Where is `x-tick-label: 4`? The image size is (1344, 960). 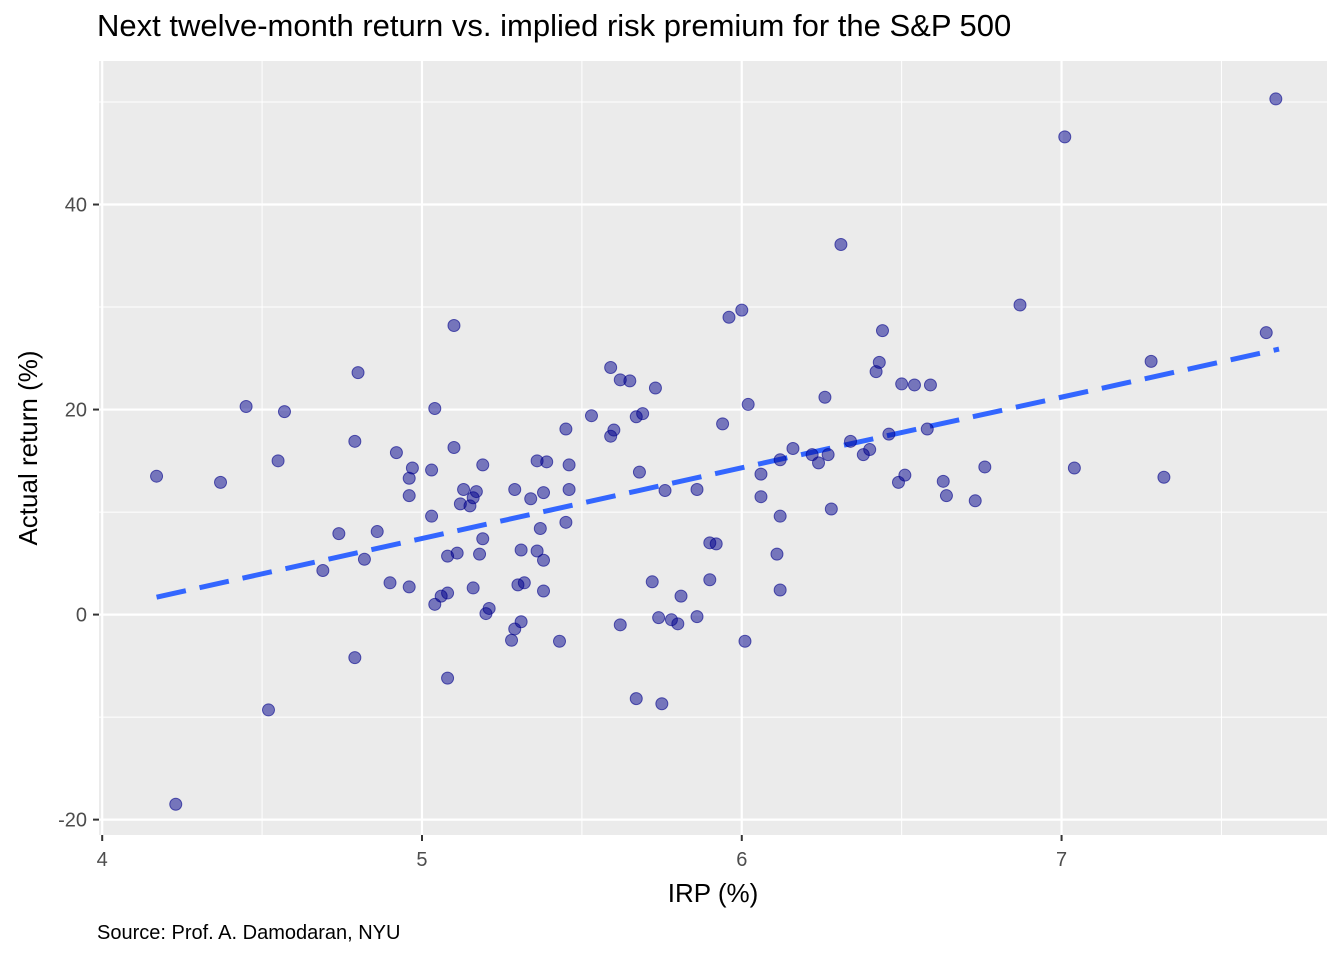 x-tick-label: 4 is located at coordinates (102, 860).